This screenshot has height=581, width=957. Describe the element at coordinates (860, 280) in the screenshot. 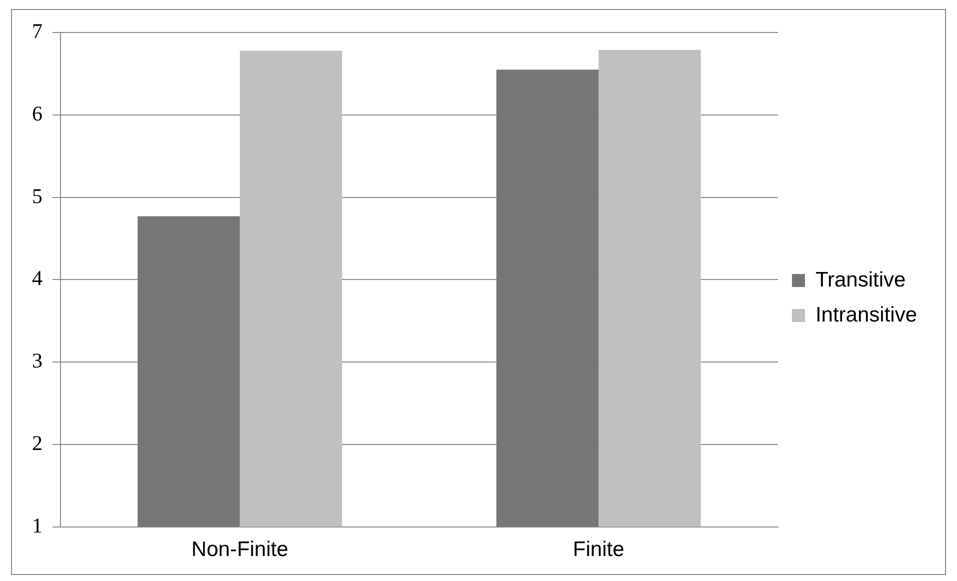

I see `legend-label: Transitive` at that location.